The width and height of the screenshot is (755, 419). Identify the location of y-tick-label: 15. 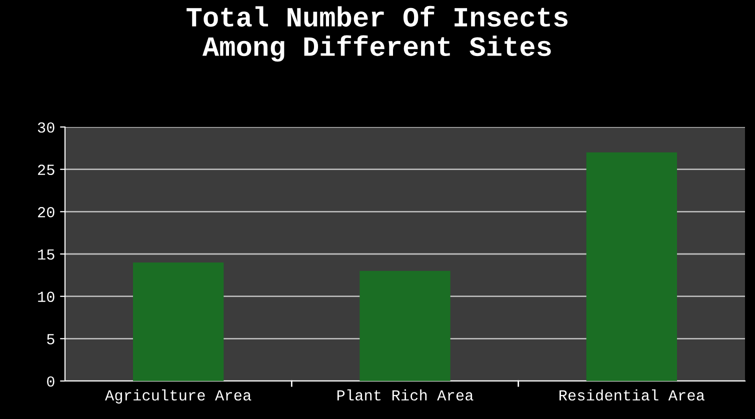
(46, 254).